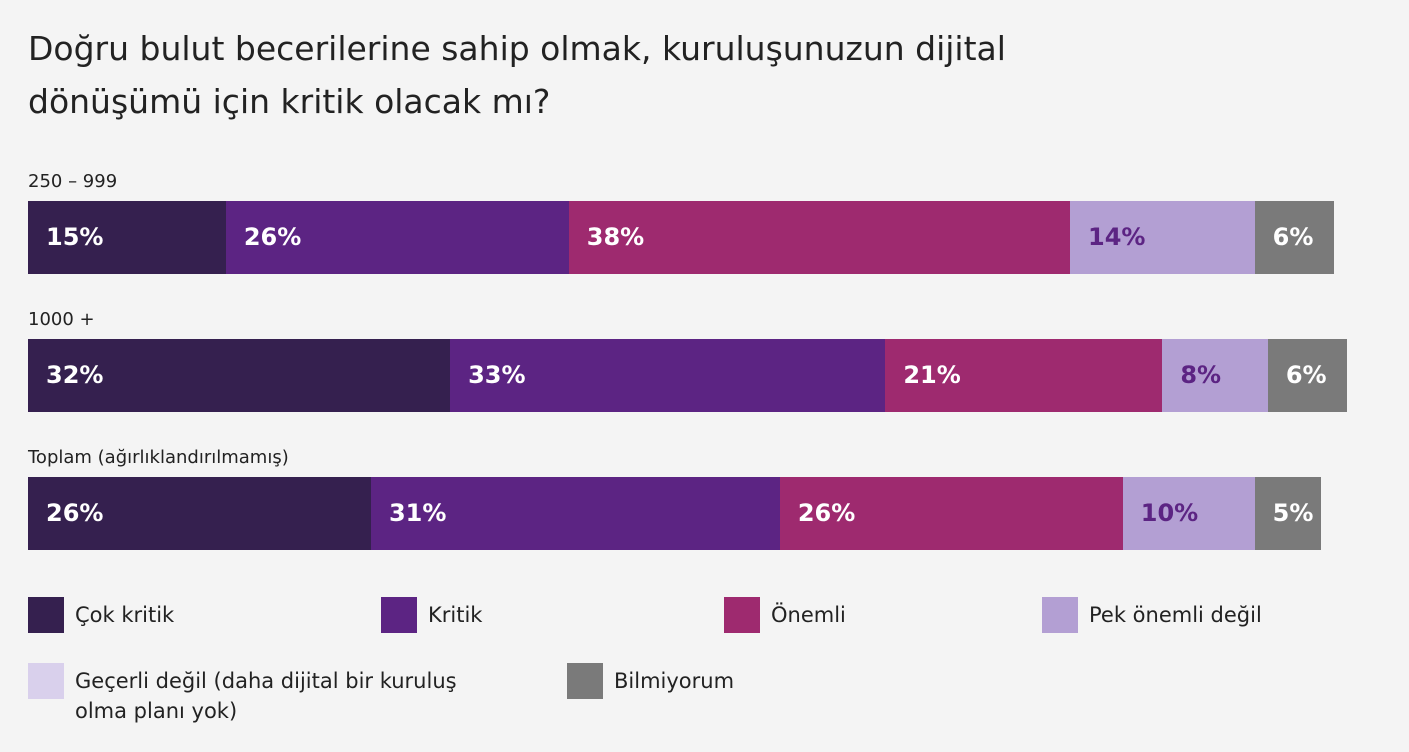 The height and width of the screenshot is (752, 1409). Describe the element at coordinates (61, 319) in the screenshot. I see `category-label: 1000 +` at that location.